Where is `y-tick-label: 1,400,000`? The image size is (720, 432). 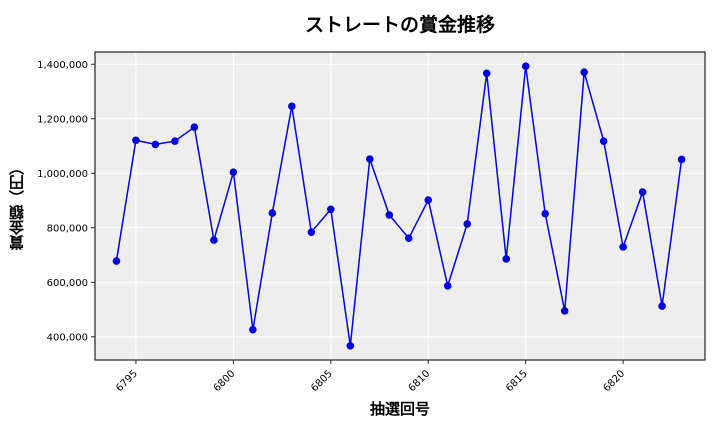
y-tick-label: 1,400,000 is located at coordinates (62, 65).